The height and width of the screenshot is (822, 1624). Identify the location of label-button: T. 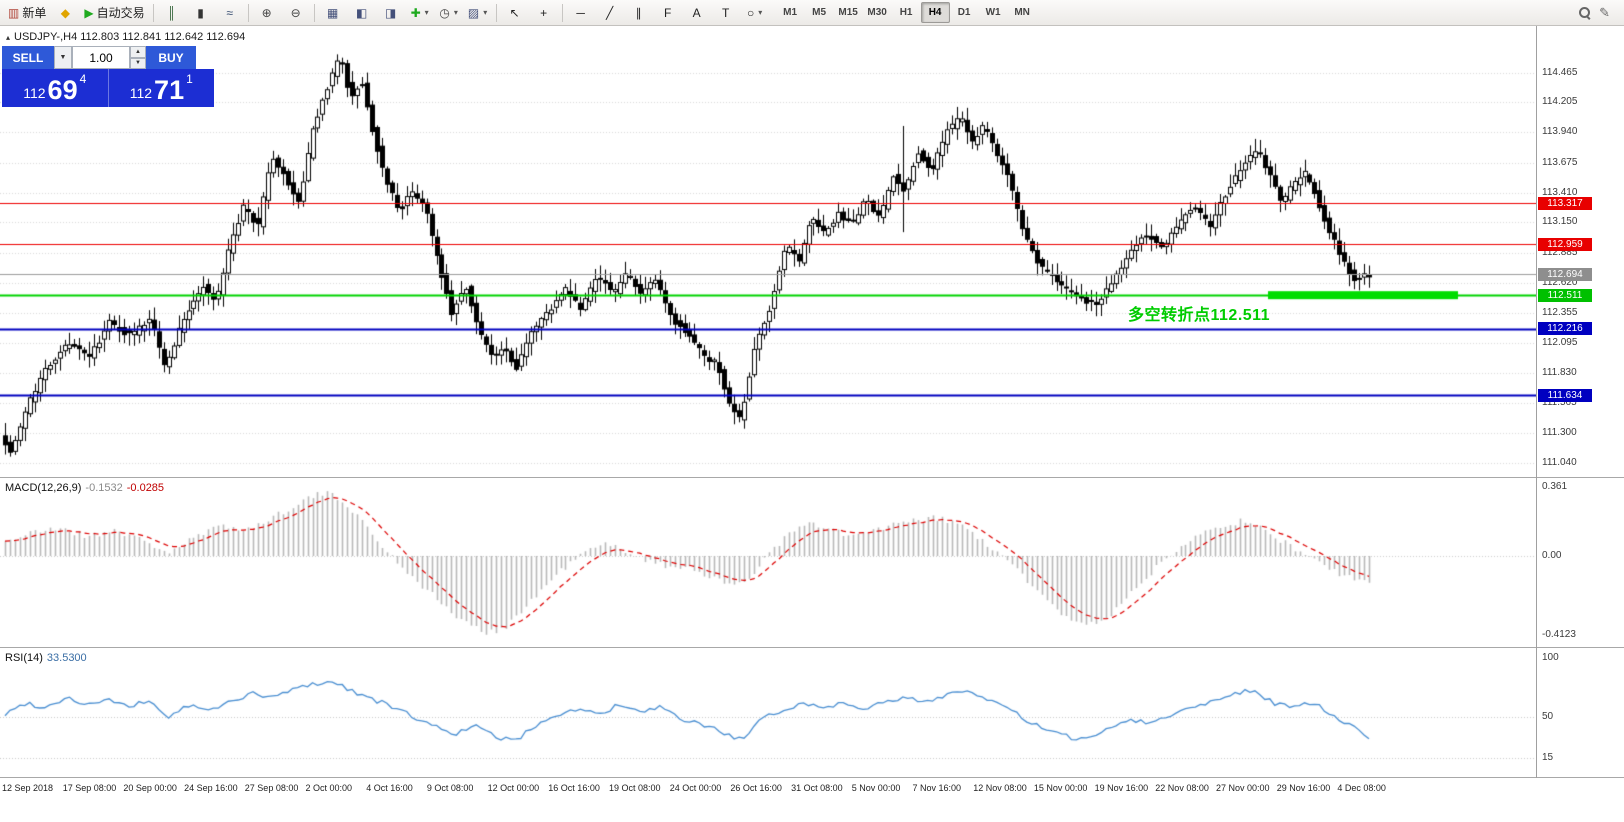
(725, 12).